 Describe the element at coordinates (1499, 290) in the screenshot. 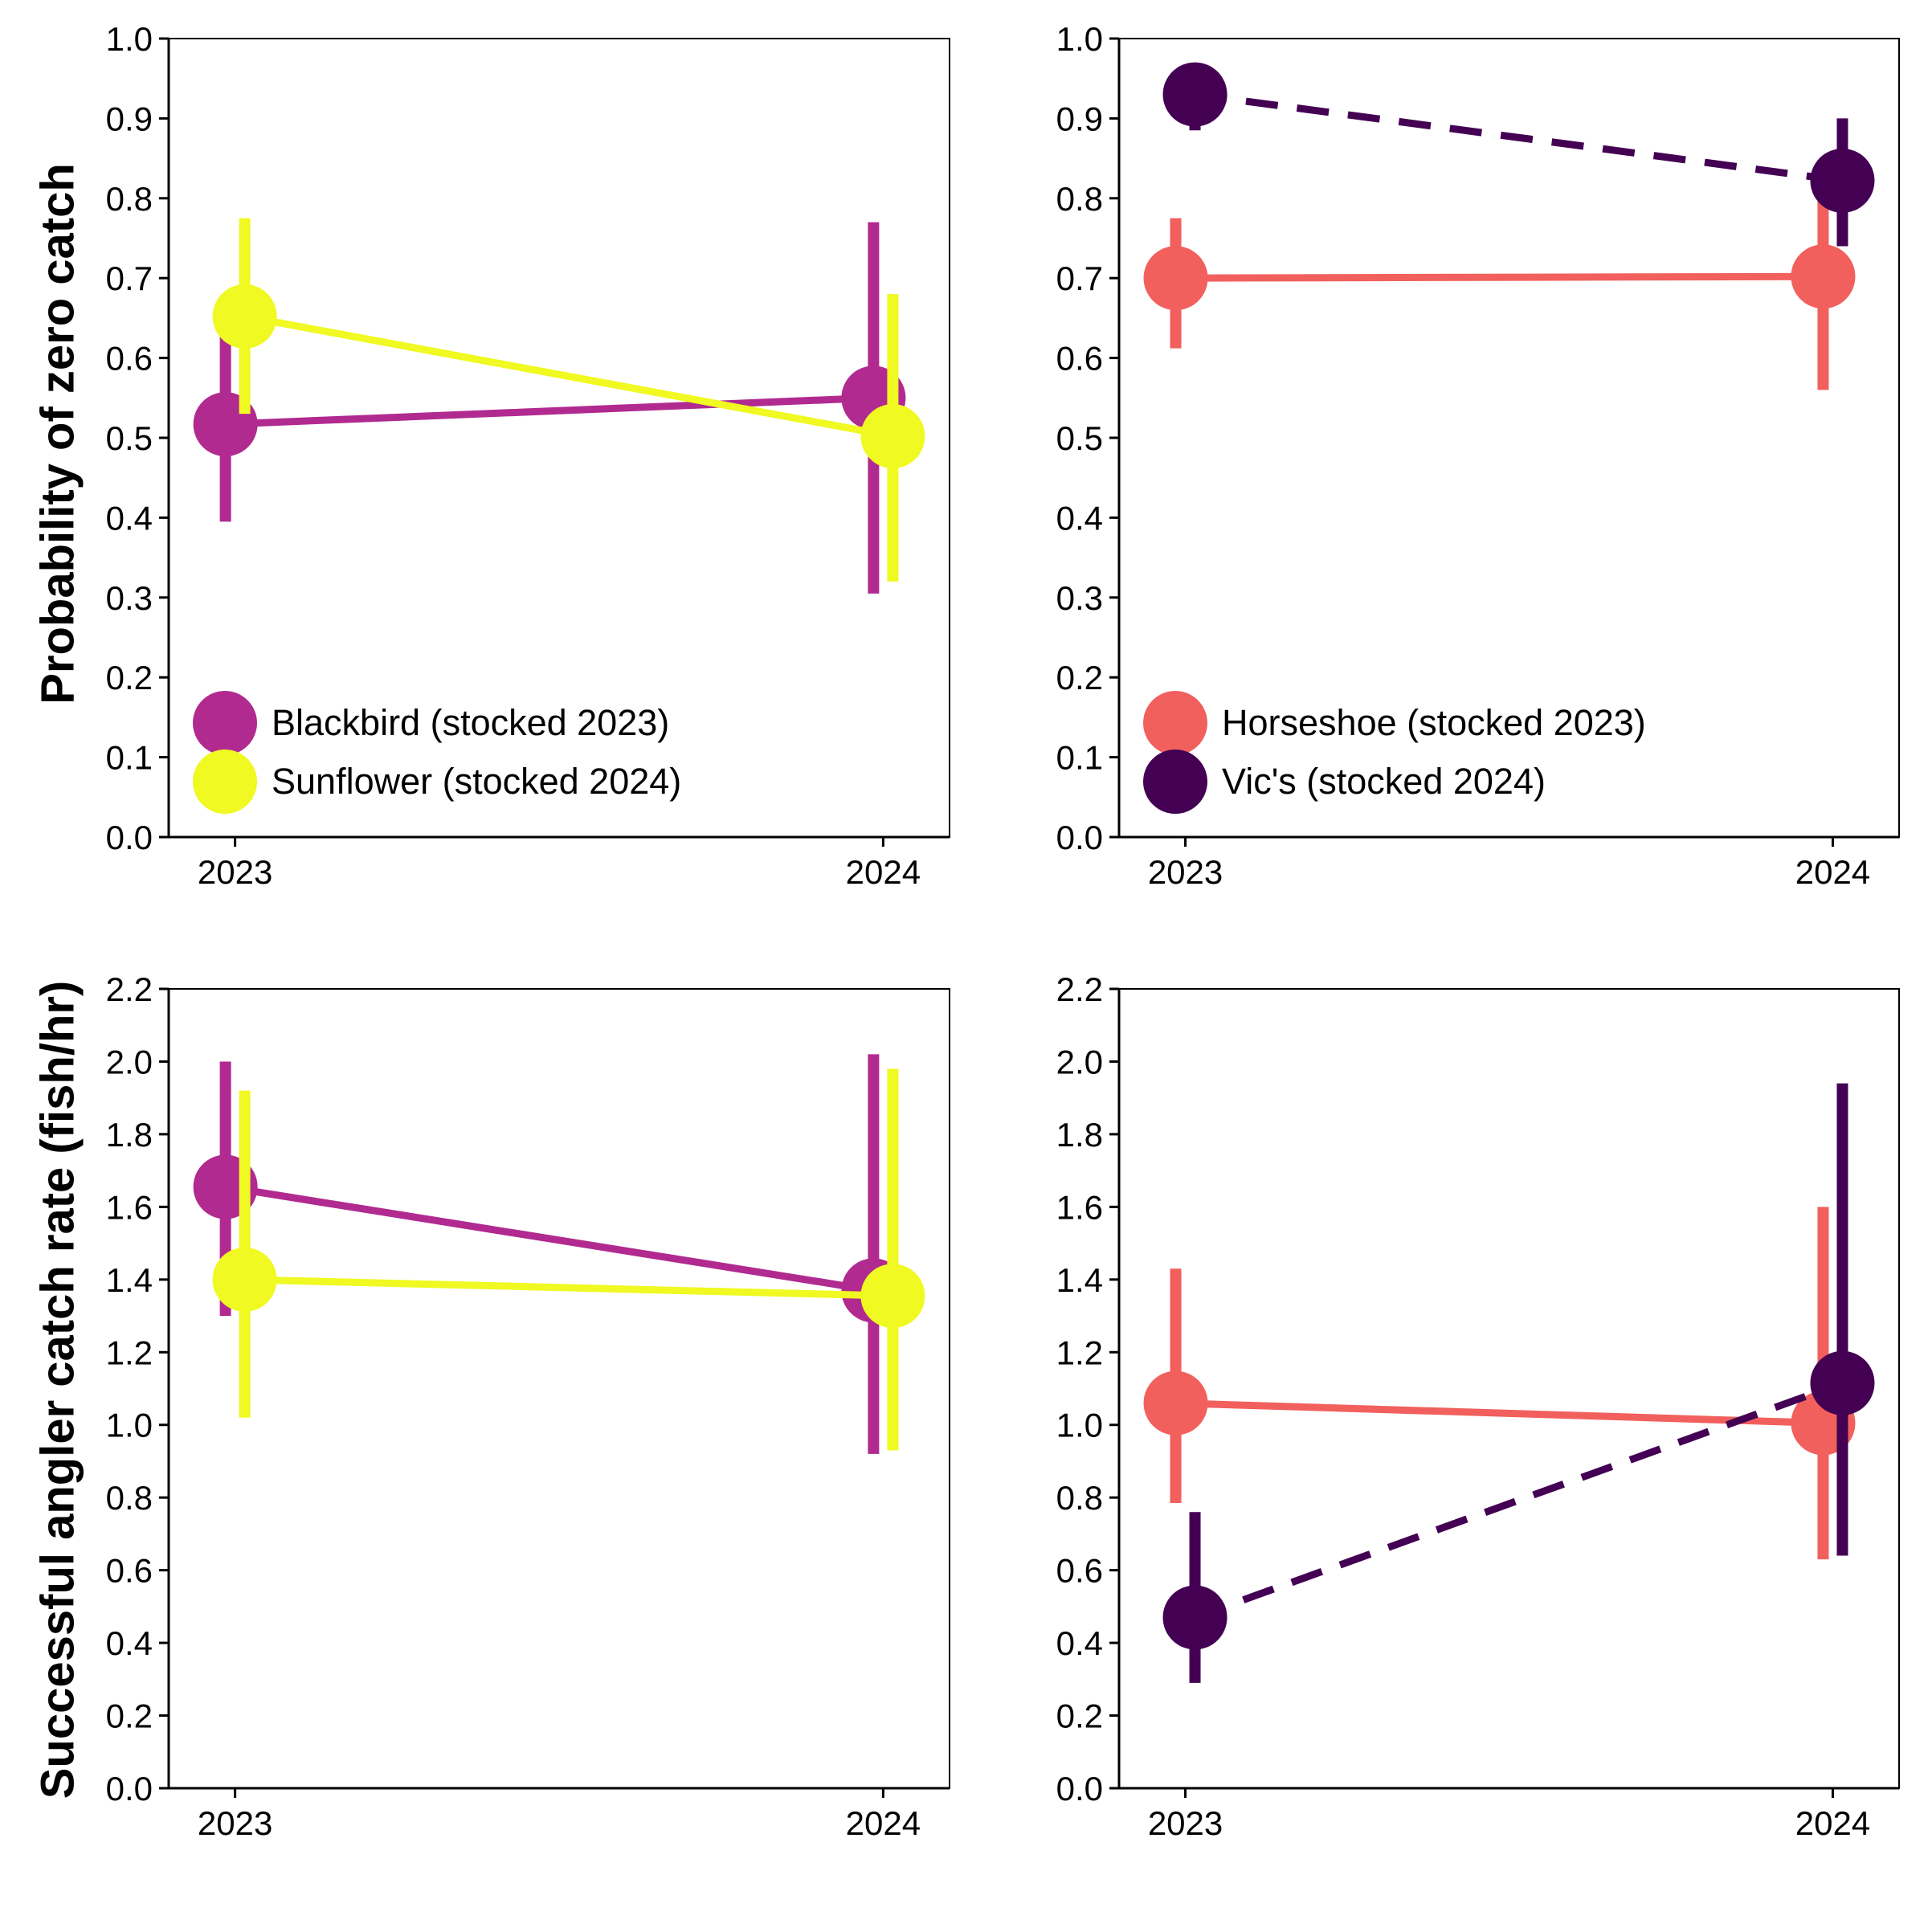

I see `series-horseshoe` at that location.